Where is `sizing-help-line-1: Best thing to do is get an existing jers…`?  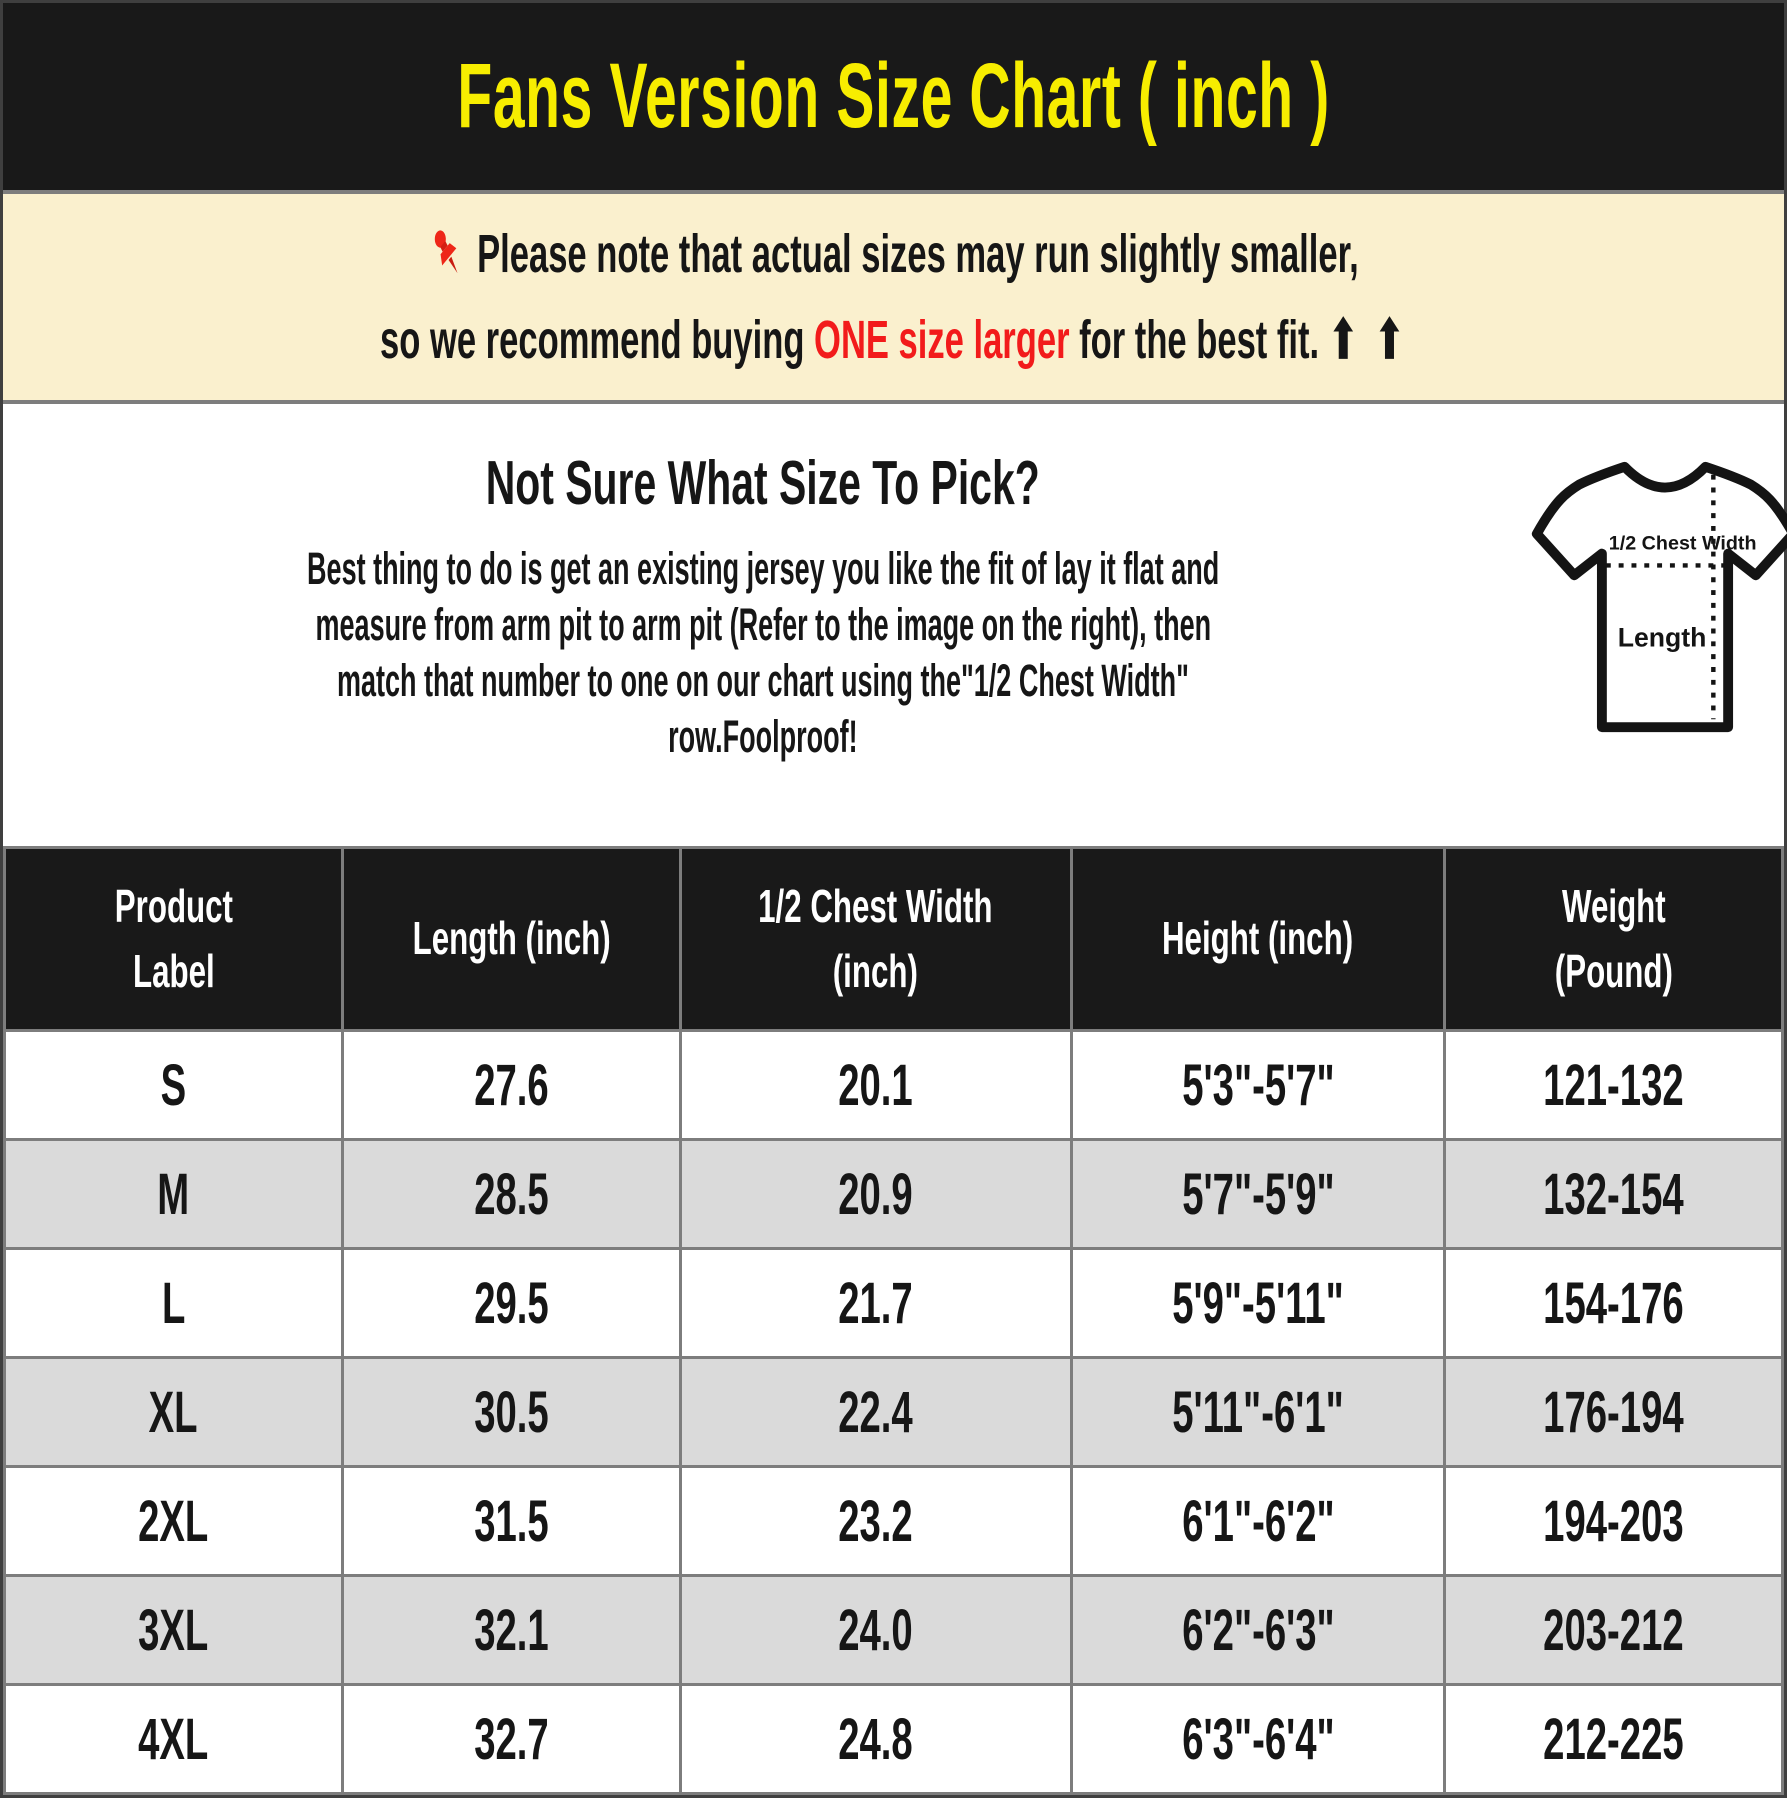
sizing-help-line-1: Best thing to do is get an existing jers… is located at coordinates (763, 568).